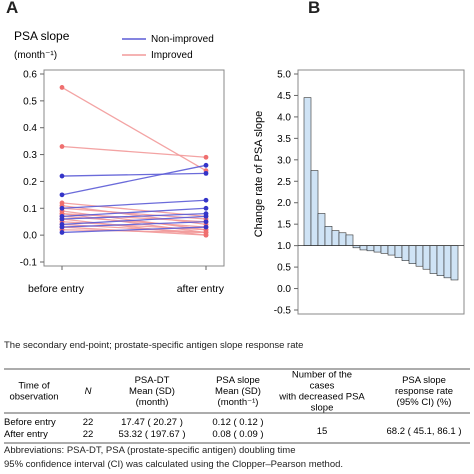  Describe the element at coordinates (238, 391) in the screenshot. I see `table-header-3-1: Mean (SD)` at that location.